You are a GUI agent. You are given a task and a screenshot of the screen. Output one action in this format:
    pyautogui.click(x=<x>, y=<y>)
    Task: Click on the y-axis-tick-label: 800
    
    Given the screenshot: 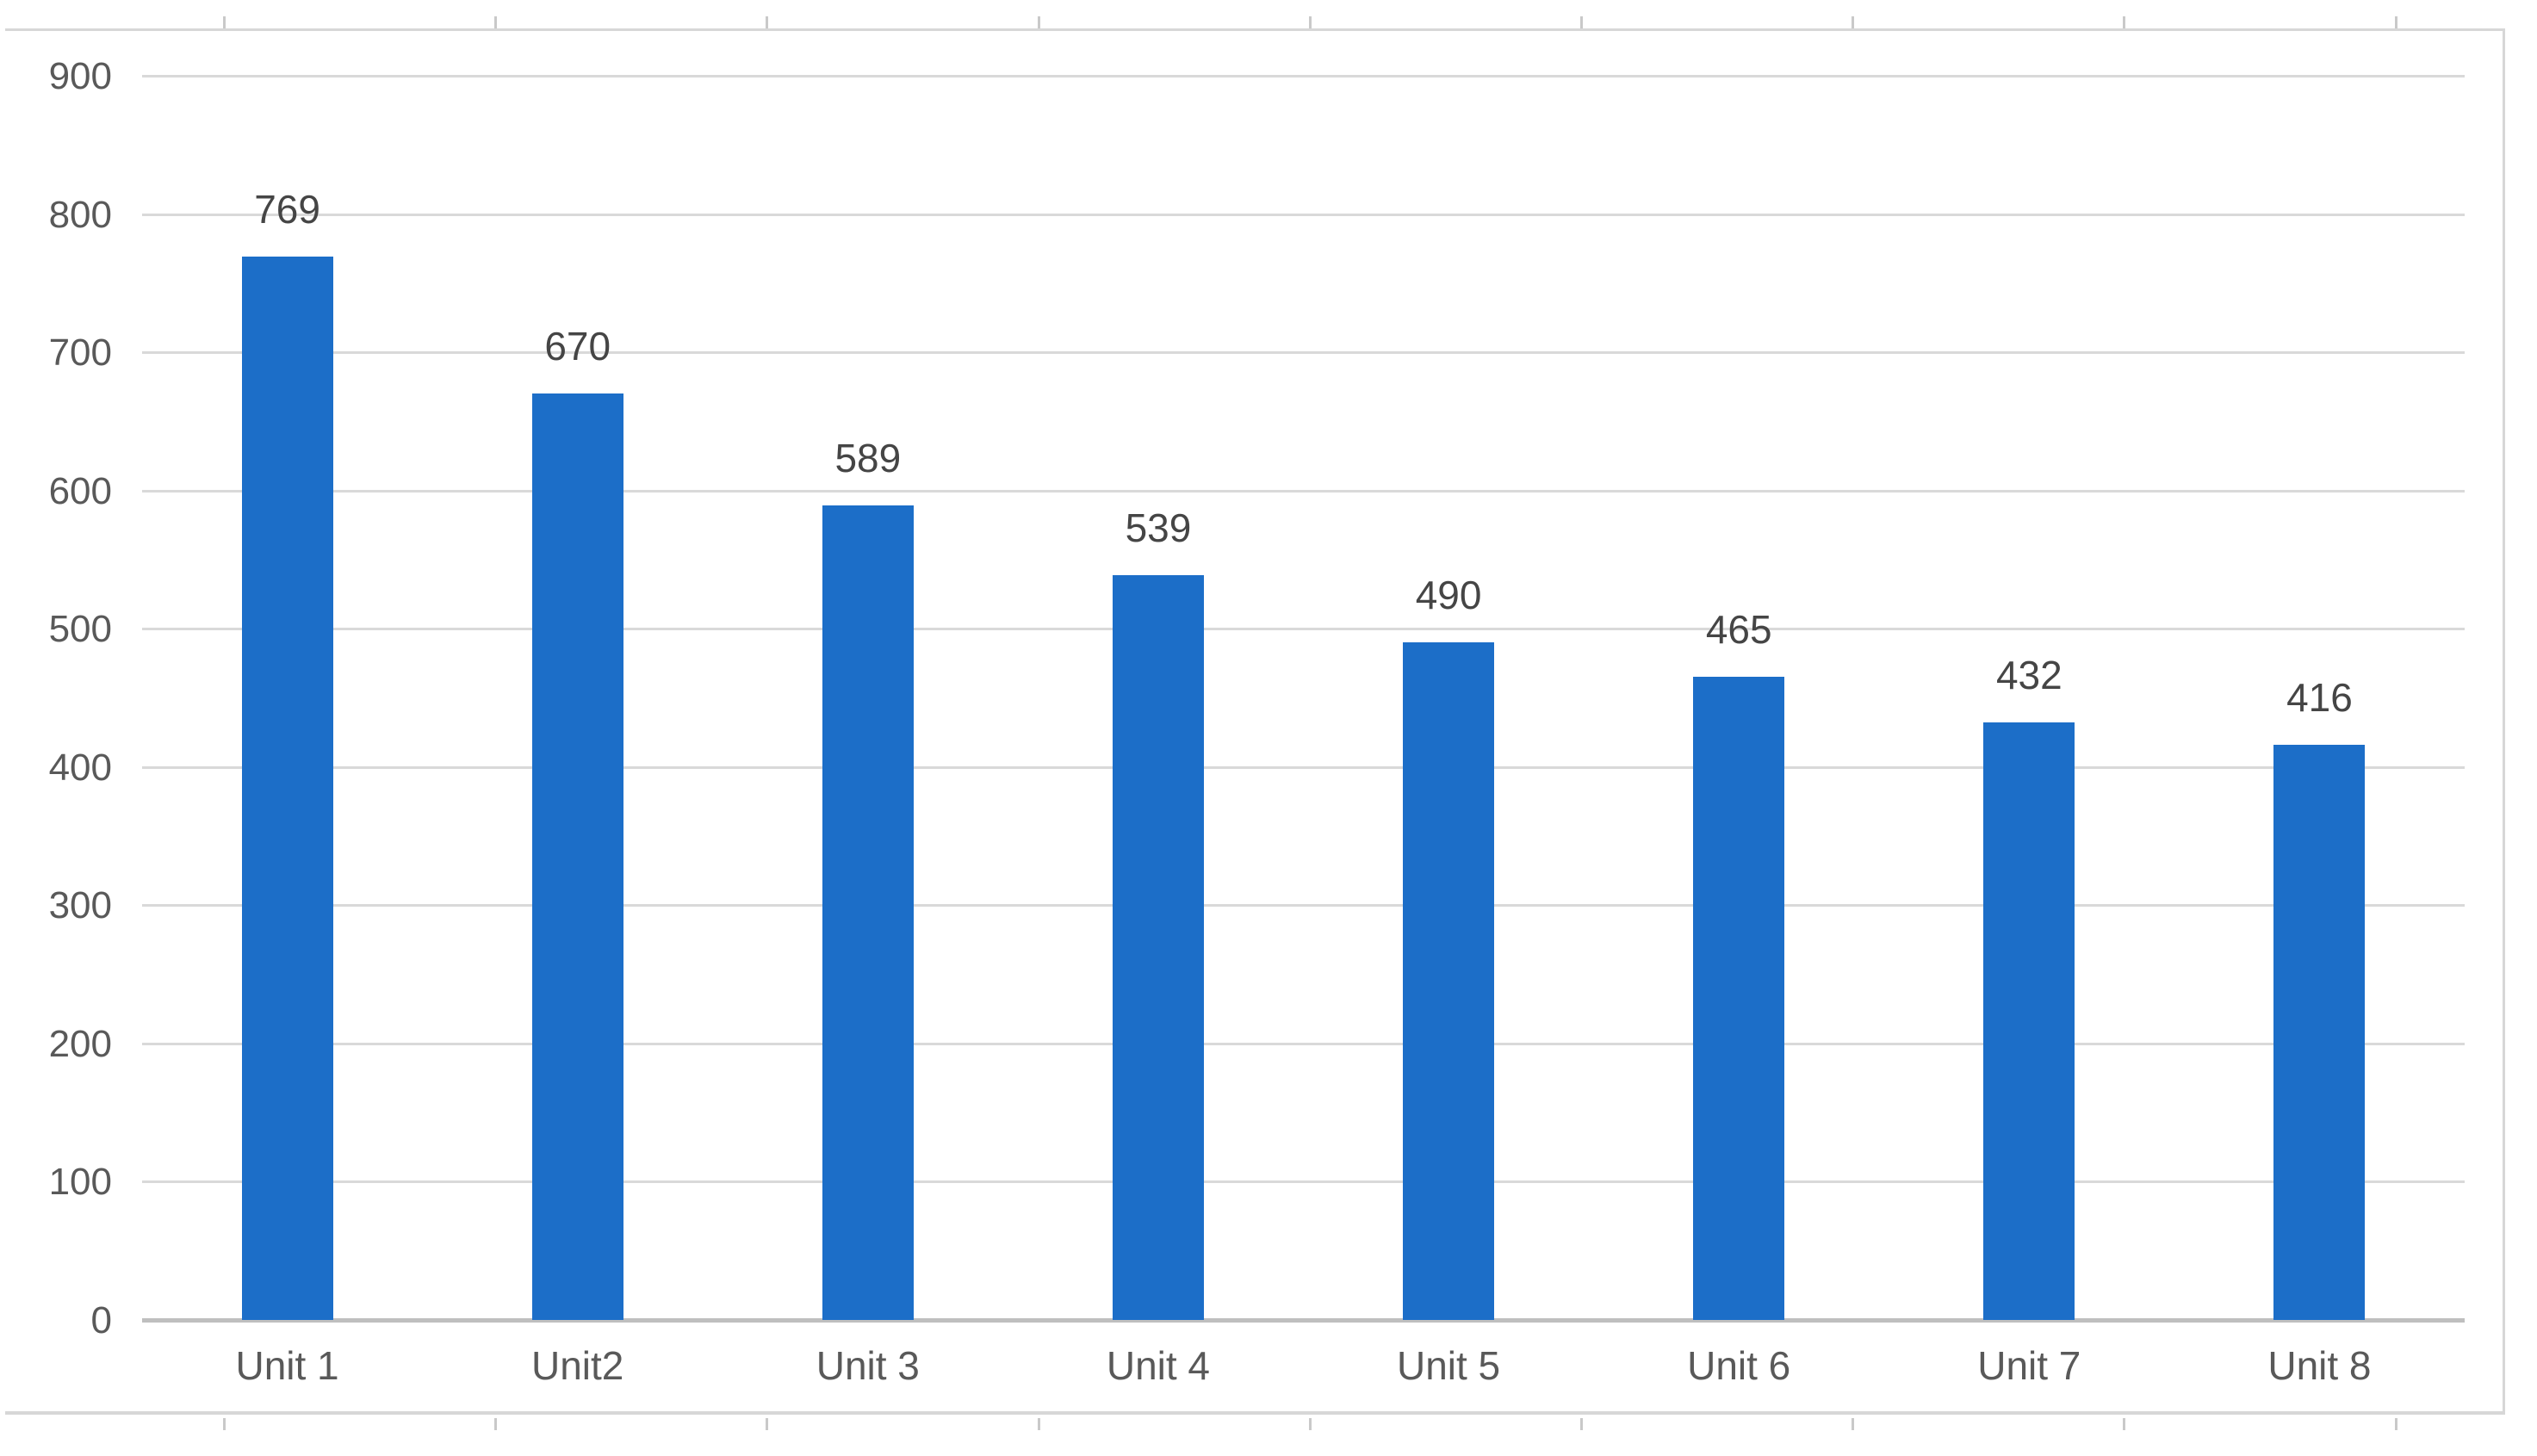 What is the action you would take?
    pyautogui.click(x=80, y=215)
    